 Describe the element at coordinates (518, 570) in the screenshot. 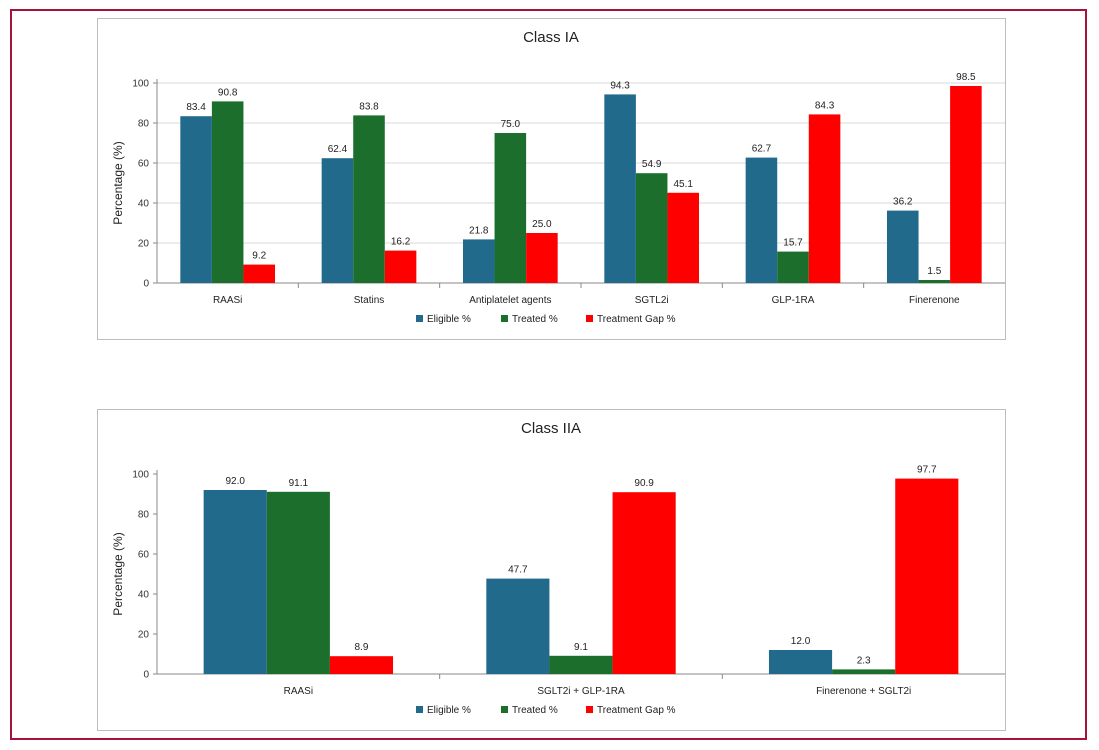

I see `data-label: 47.7` at that location.